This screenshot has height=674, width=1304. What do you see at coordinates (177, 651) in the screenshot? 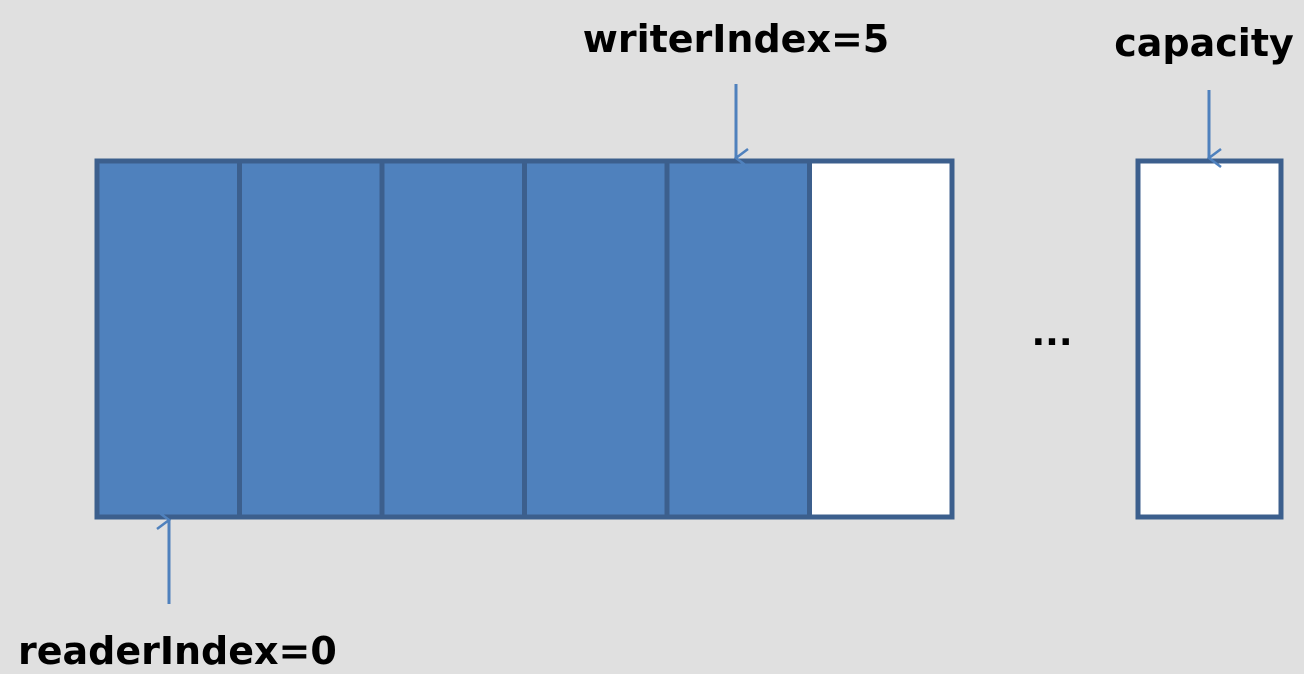
I see `reader-index-label: readerIndex=0` at bounding box center [177, 651].